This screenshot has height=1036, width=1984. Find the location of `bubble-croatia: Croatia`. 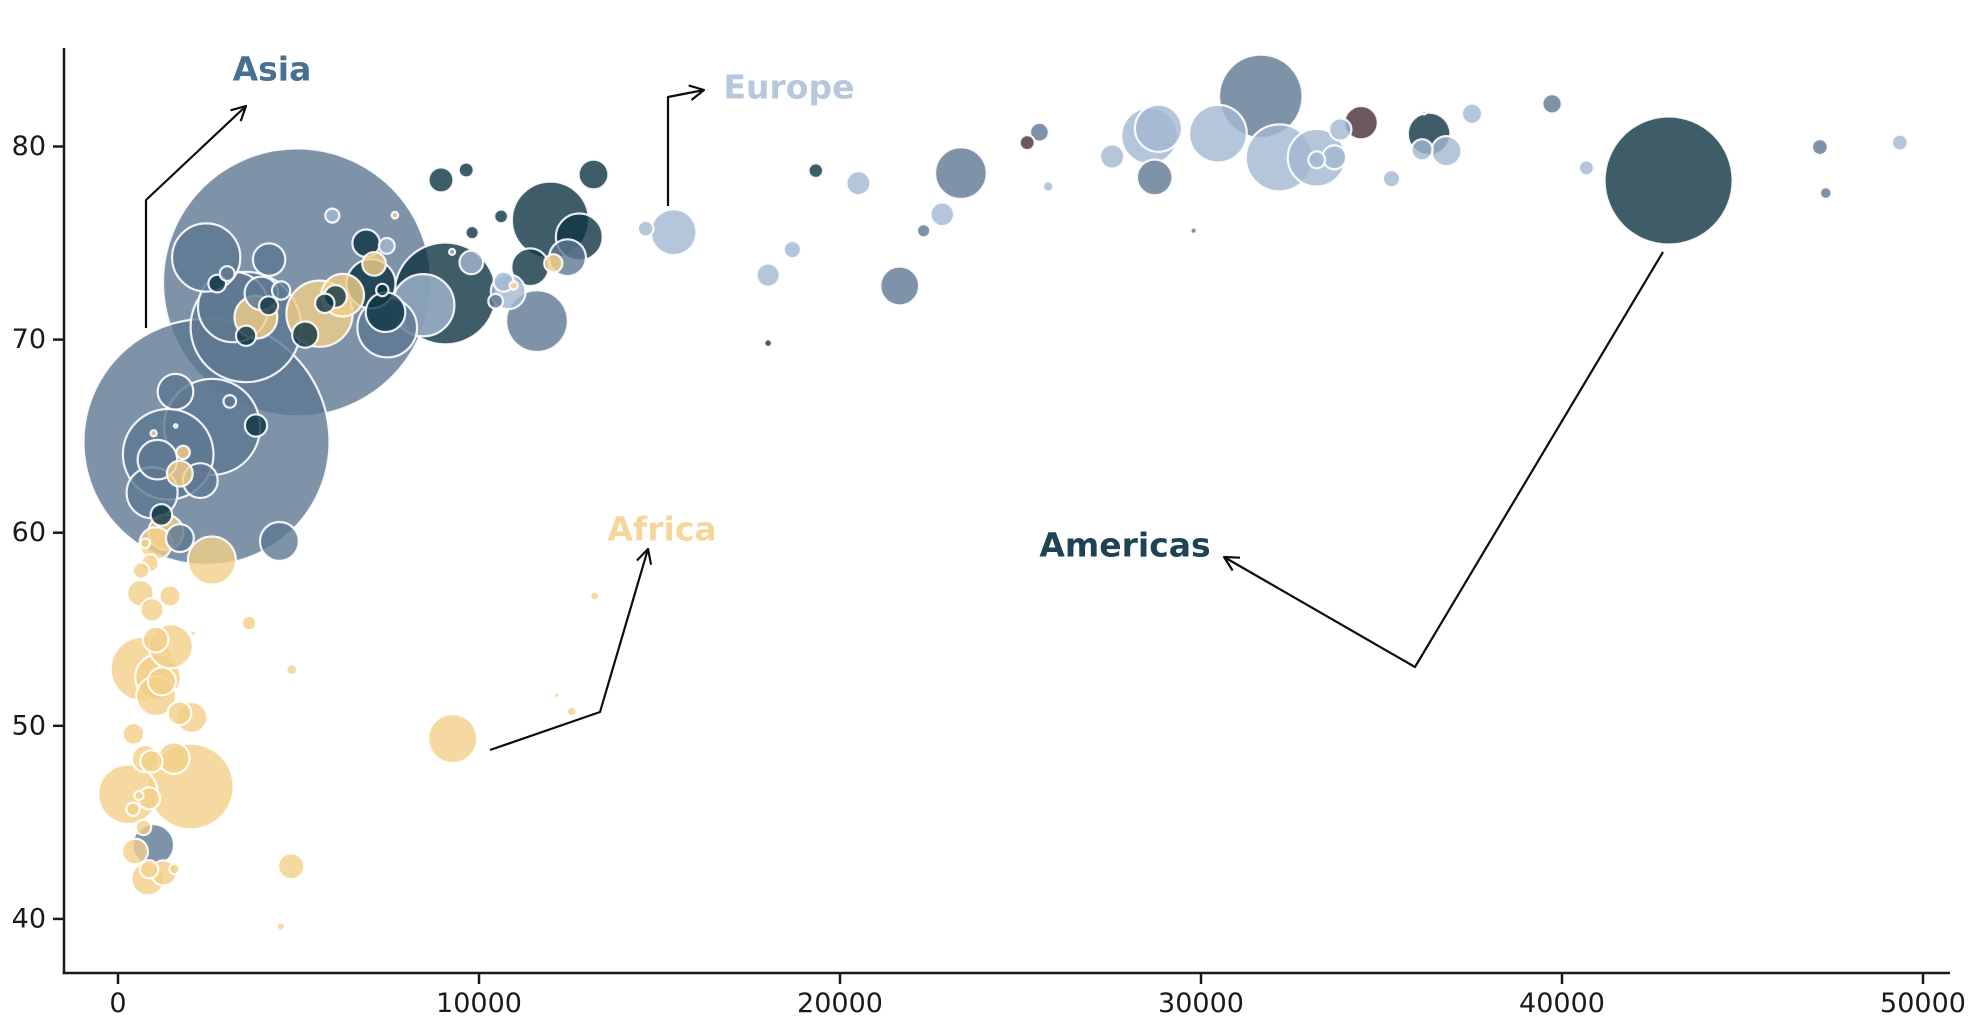

bubble-croatia: Croatia is located at coordinates (645, 228).